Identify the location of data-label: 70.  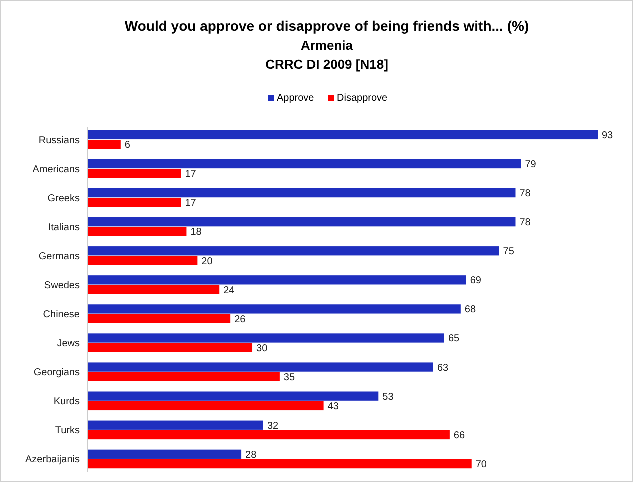
(482, 465).